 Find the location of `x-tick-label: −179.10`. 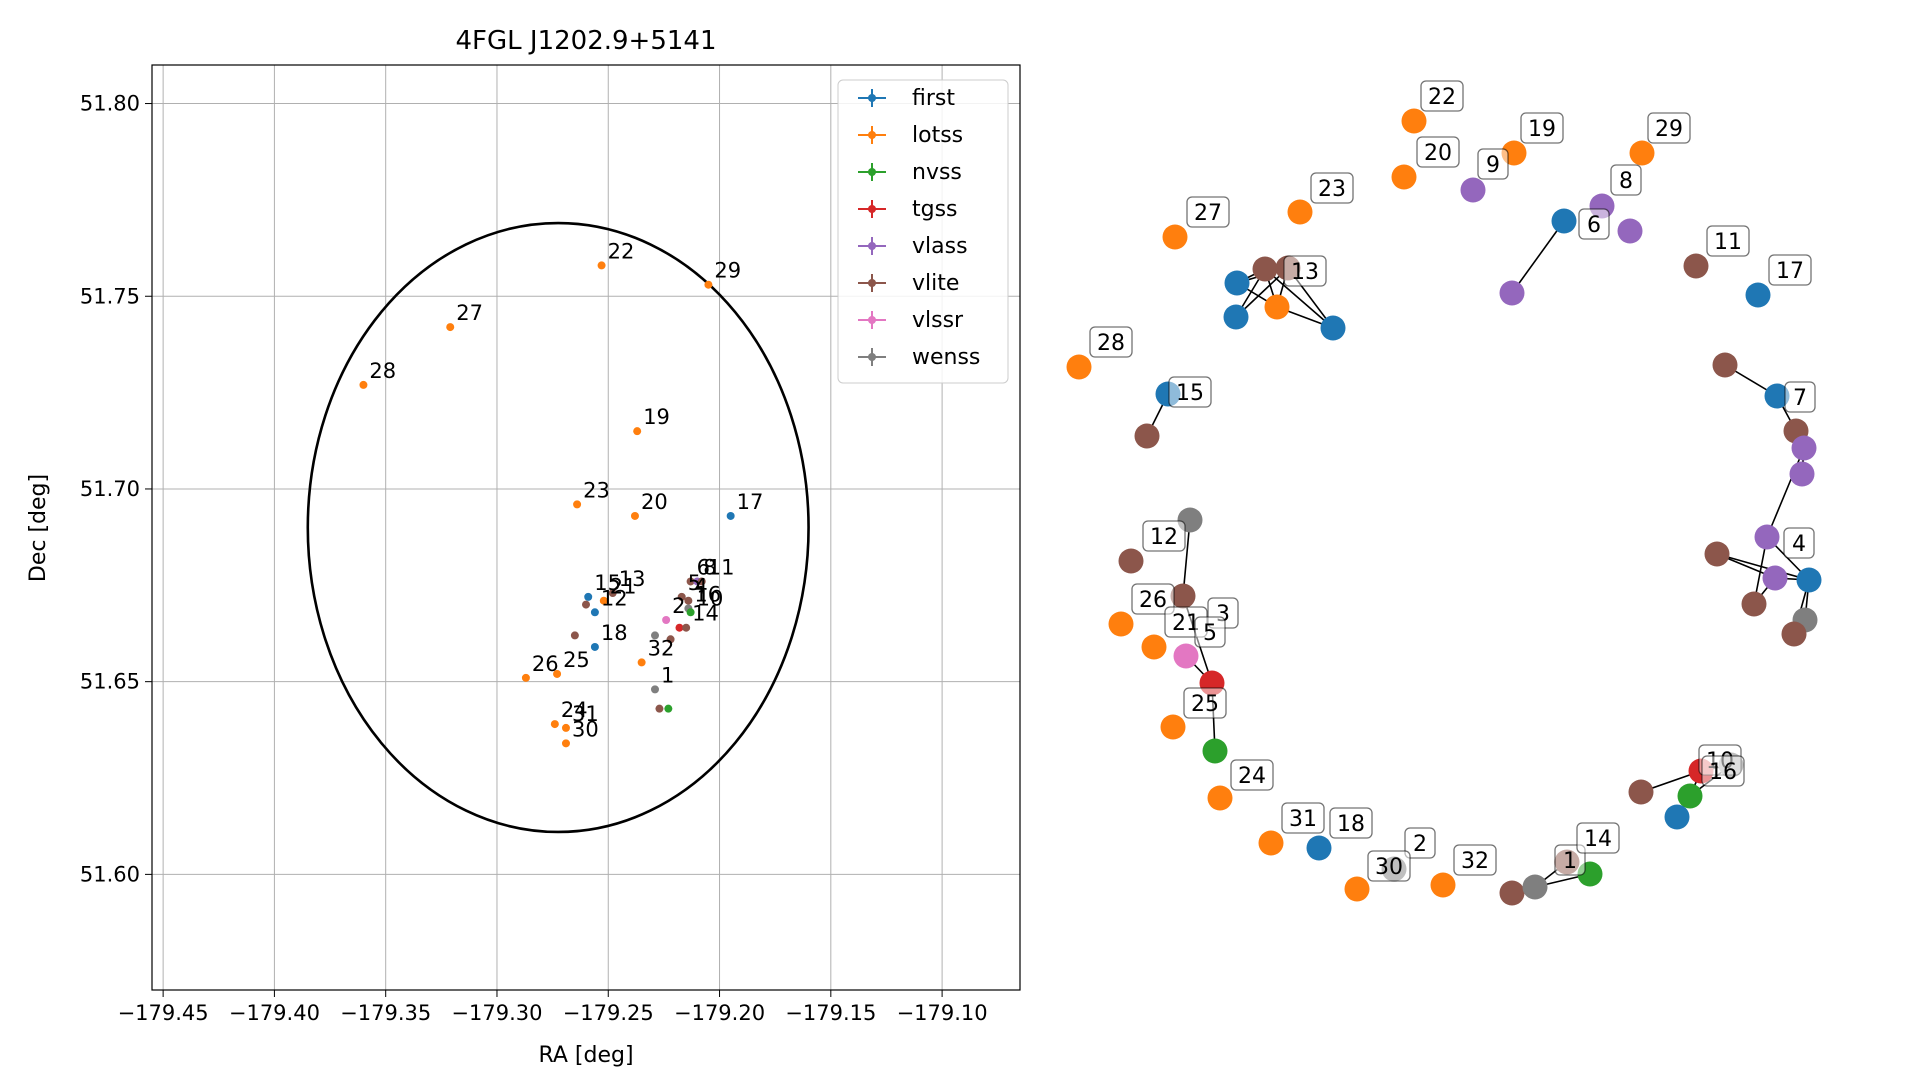

x-tick-label: −179.10 is located at coordinates (942, 1013).